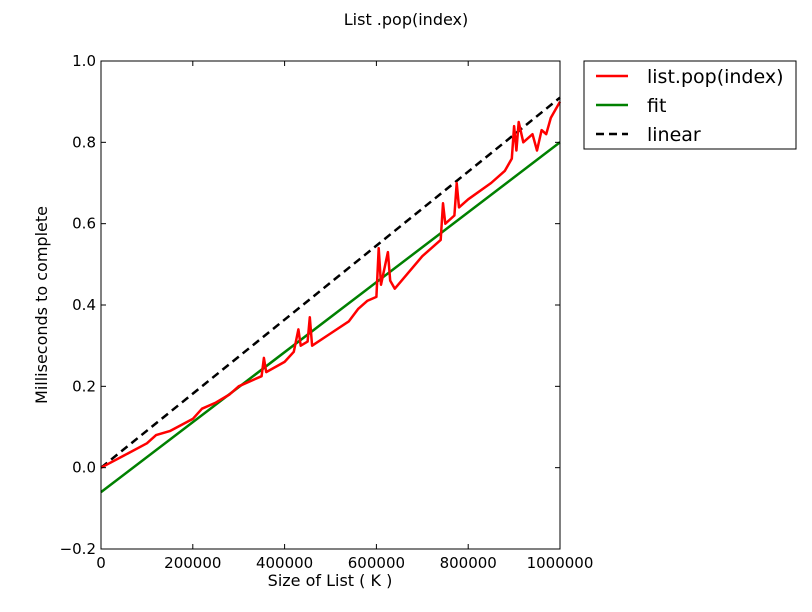 The image size is (812, 612). I want to click on legend-label: linear, so click(674, 135).